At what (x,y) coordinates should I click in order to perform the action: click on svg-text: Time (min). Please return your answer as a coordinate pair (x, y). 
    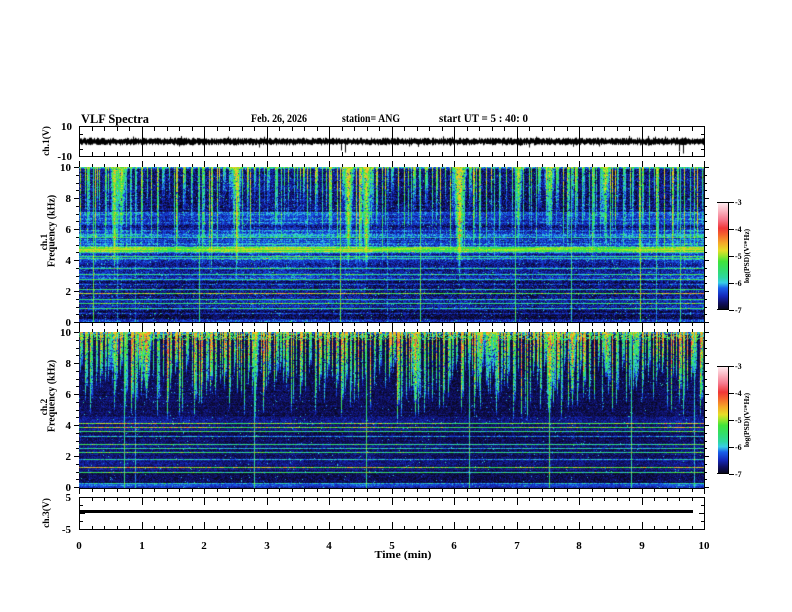
    Looking at the image, I should click on (403, 555).